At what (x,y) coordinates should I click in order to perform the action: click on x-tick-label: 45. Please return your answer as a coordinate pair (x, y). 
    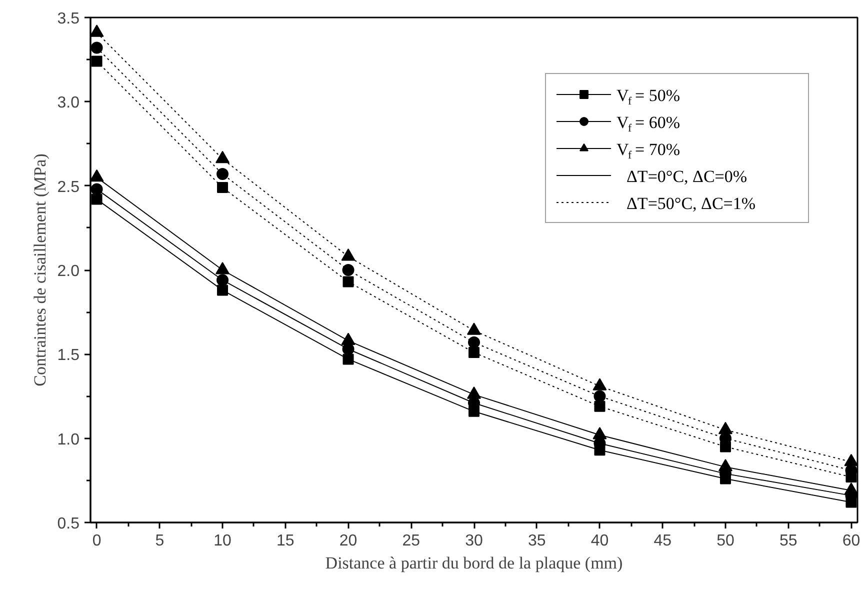
    Looking at the image, I should click on (663, 541).